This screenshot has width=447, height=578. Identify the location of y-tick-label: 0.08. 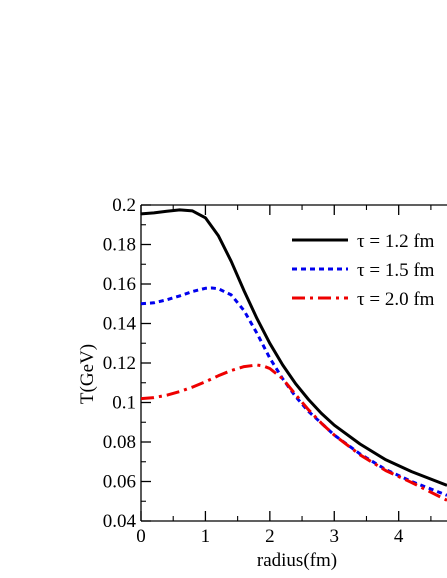
(119, 442).